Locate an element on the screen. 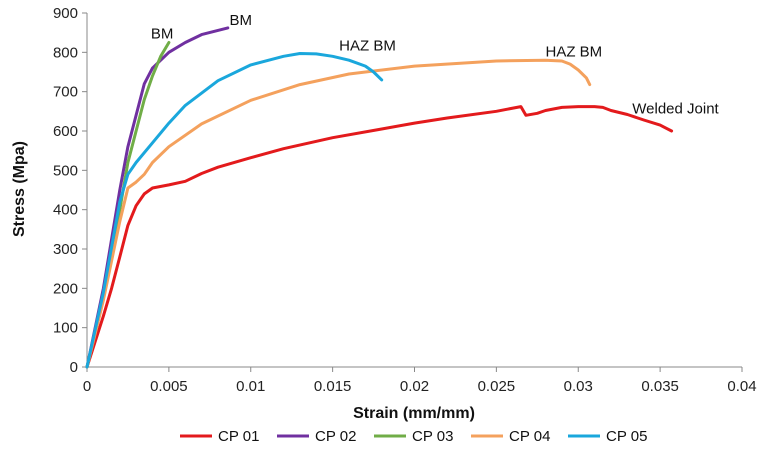 The width and height of the screenshot is (761, 453). legend-entry: CP 04 is located at coordinates (510, 436).